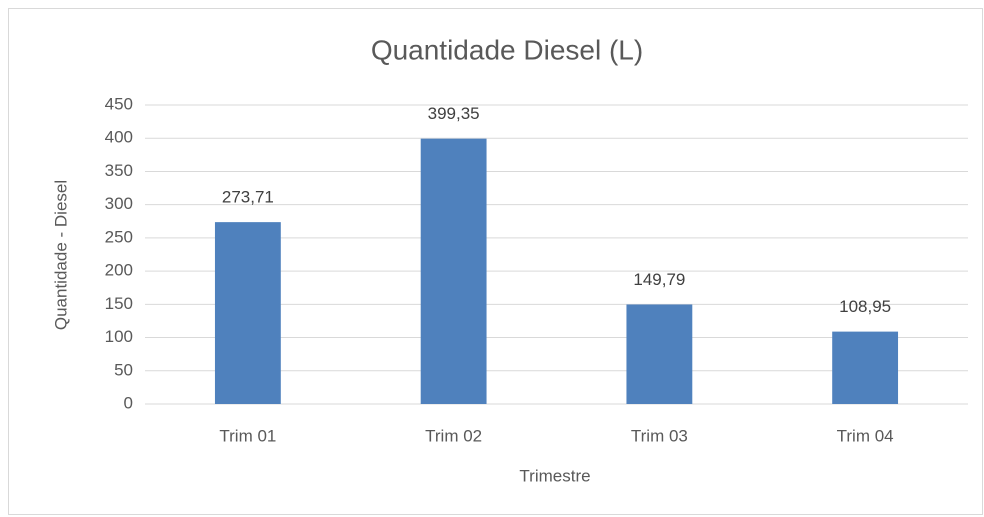 This screenshot has height=517, width=984. I want to click on data-label: 273,71, so click(248, 197).